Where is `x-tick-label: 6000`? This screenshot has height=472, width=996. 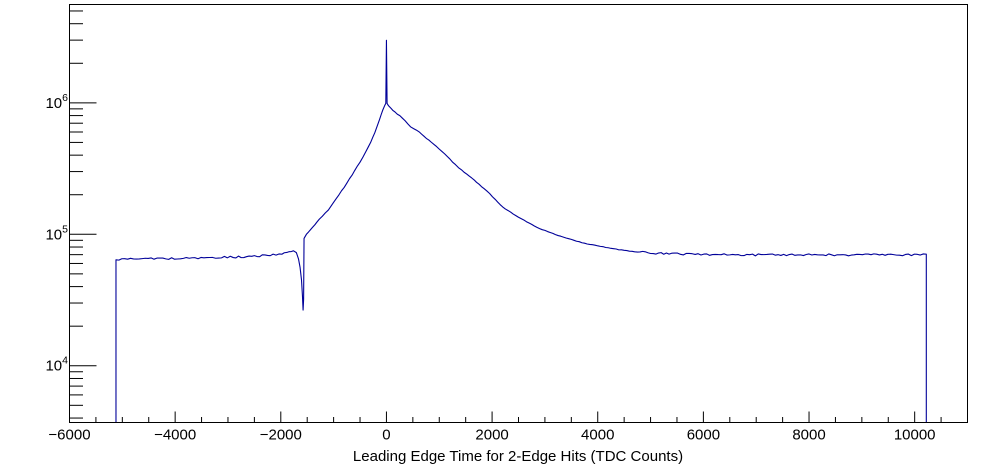
x-tick-label: 6000 is located at coordinates (703, 435).